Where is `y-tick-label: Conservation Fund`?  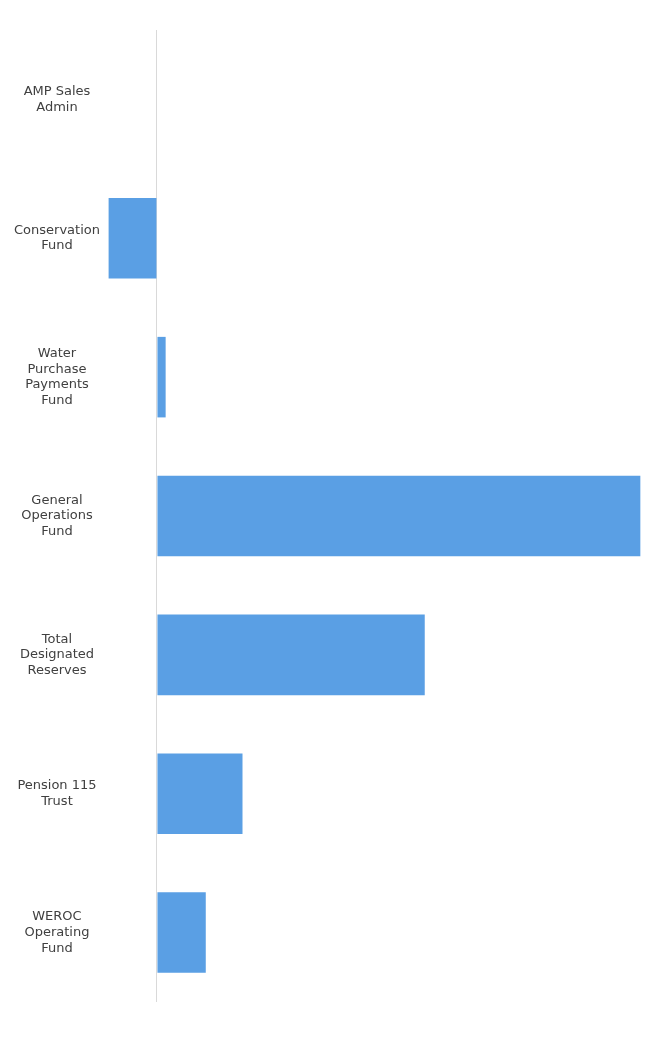 y-tick-label: Conservation Fund is located at coordinates (57, 237).